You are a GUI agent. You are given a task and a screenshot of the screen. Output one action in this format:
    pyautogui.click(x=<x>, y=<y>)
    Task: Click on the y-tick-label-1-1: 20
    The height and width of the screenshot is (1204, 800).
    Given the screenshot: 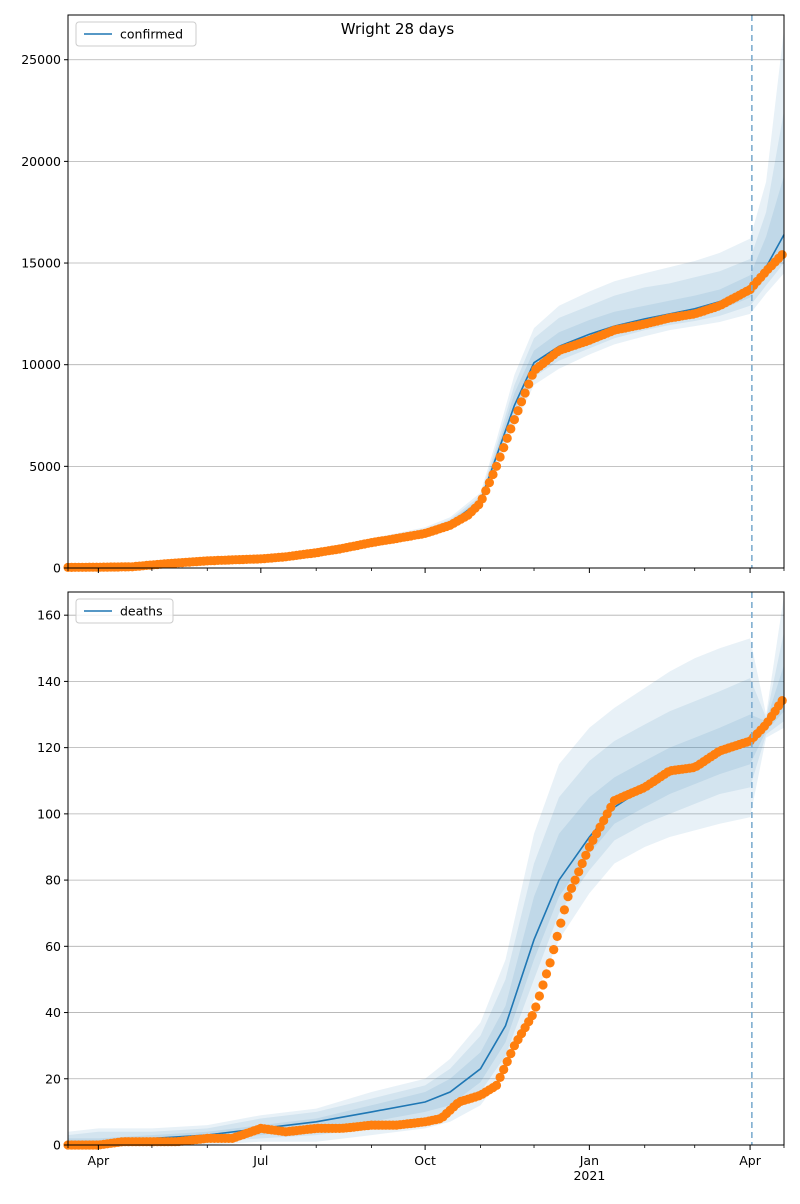 What is the action you would take?
    pyautogui.click(x=53, y=1078)
    